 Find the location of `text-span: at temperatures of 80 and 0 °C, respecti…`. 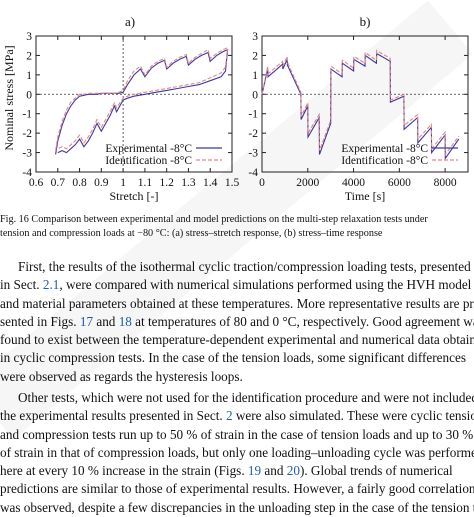

text-span: at temperatures of 80 and 0 °C, respecti… is located at coordinates (302, 321).